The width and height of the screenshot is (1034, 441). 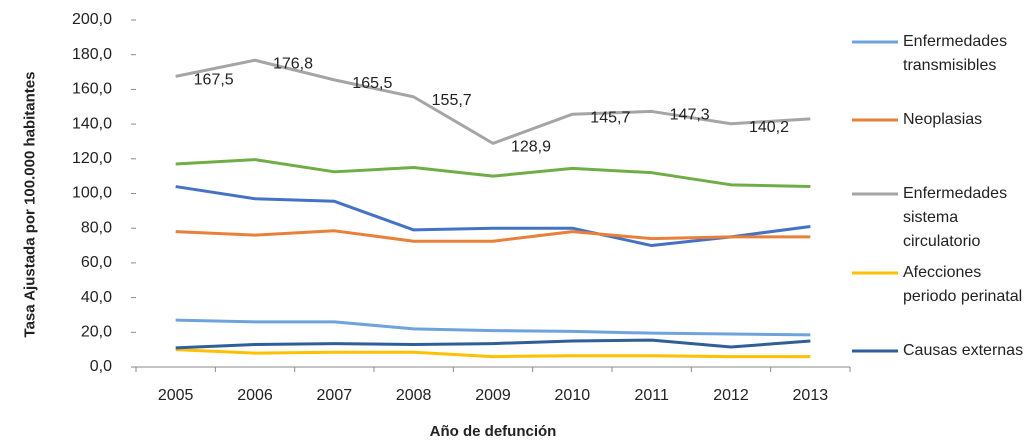 What do you see at coordinates (651, 395) in the screenshot?
I see `x-tick-label: 2011` at bounding box center [651, 395].